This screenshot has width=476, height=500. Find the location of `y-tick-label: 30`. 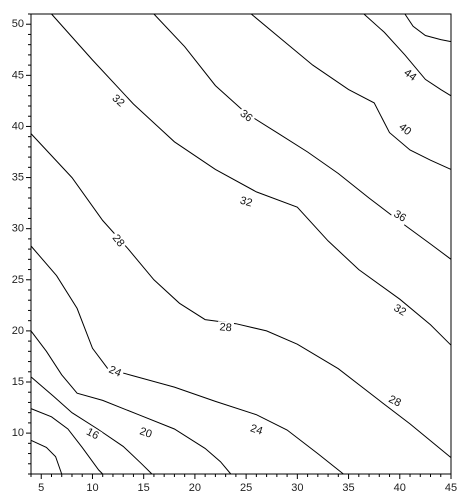

y-tick-label: 30 is located at coordinates (18, 229).